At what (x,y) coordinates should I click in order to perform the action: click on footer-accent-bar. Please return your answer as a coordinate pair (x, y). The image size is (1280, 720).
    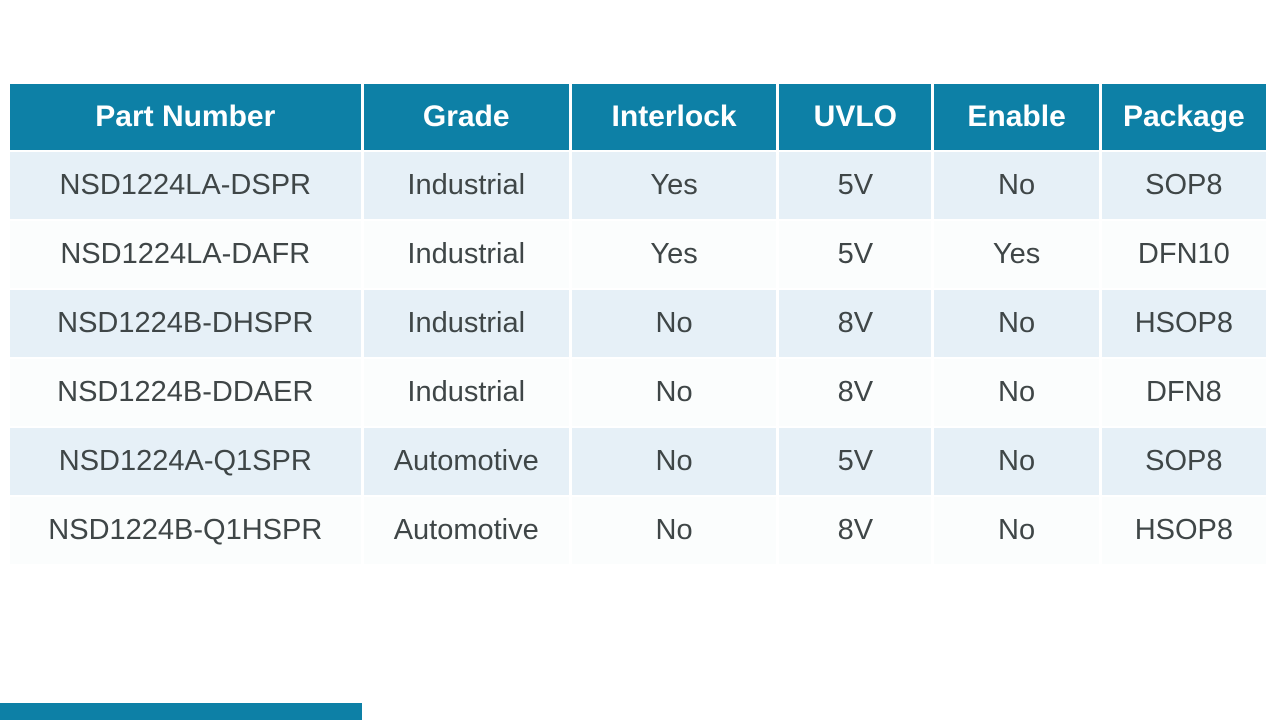
    Looking at the image, I should click on (181, 711).